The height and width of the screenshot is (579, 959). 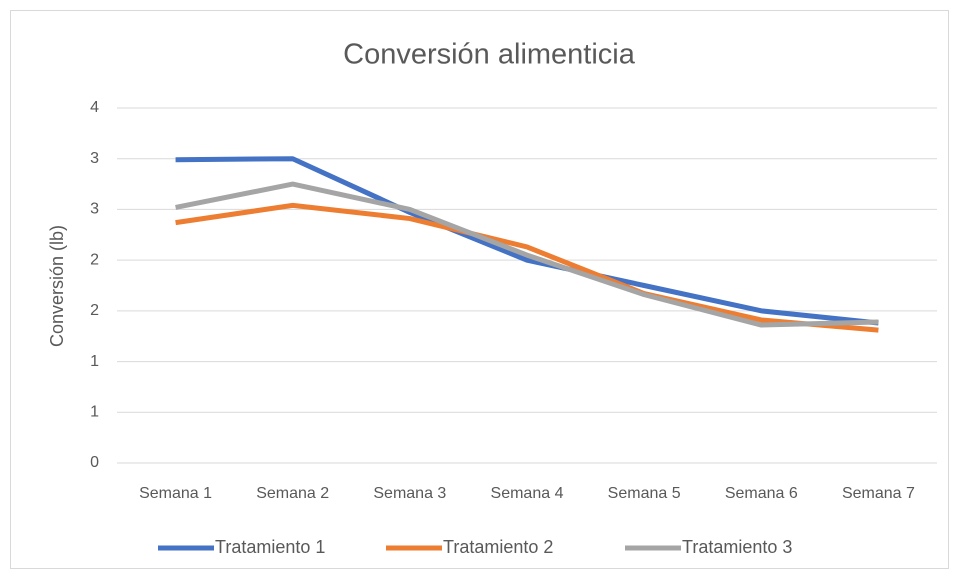 I want to click on x-tick-label: Semana 7, so click(x=878, y=493).